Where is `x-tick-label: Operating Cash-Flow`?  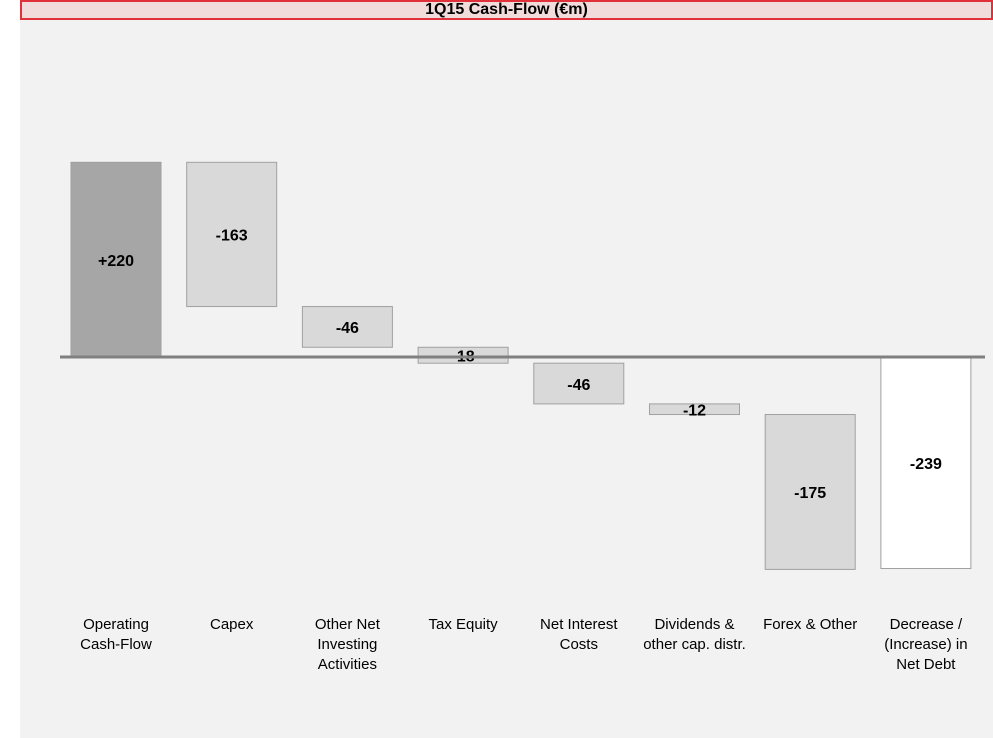 x-tick-label: Operating Cash-Flow is located at coordinates (116, 634).